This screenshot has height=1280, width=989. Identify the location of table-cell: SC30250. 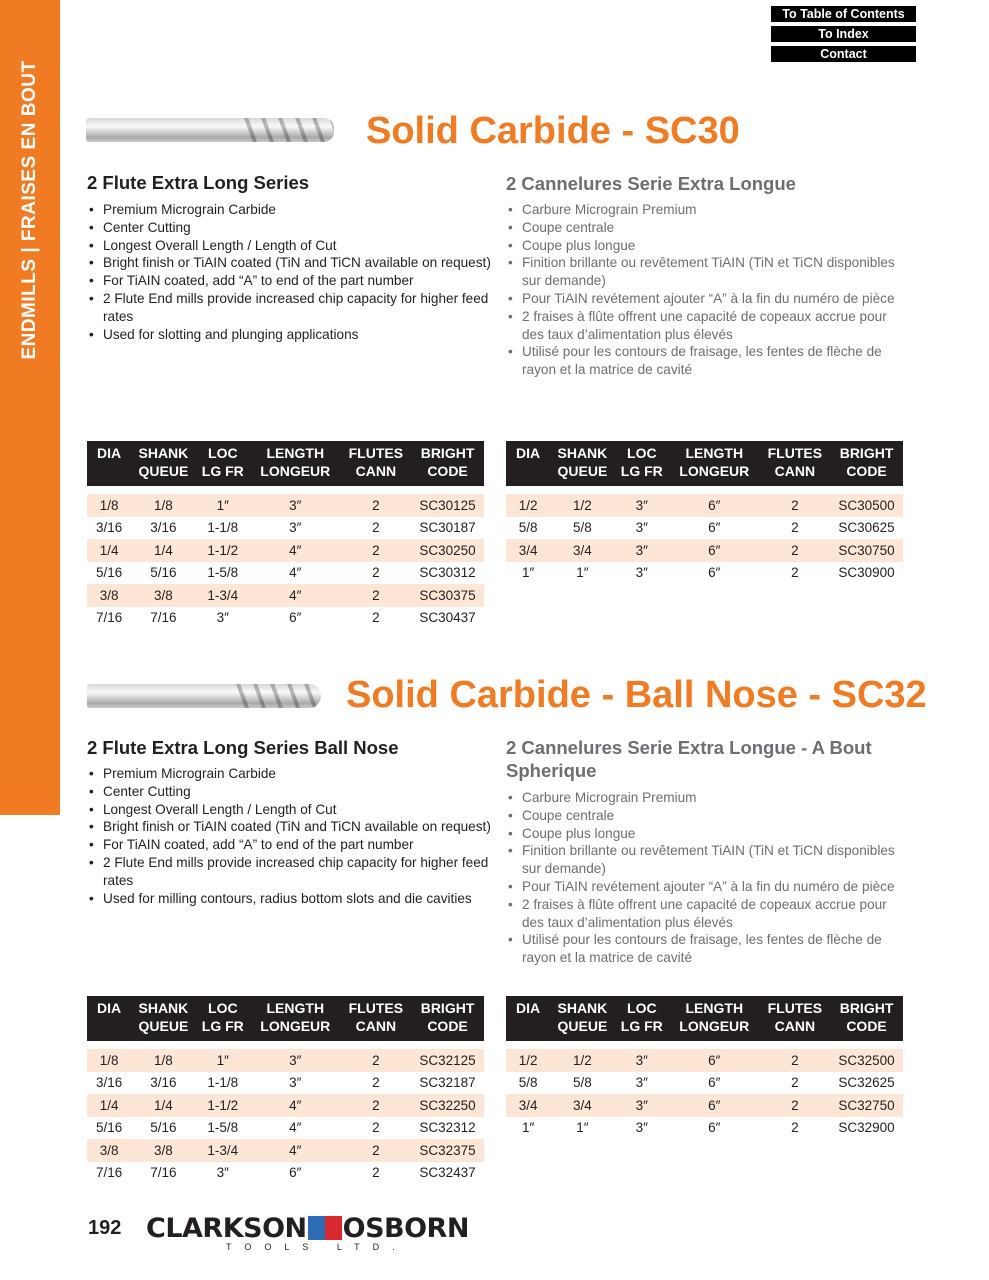
(447, 550).